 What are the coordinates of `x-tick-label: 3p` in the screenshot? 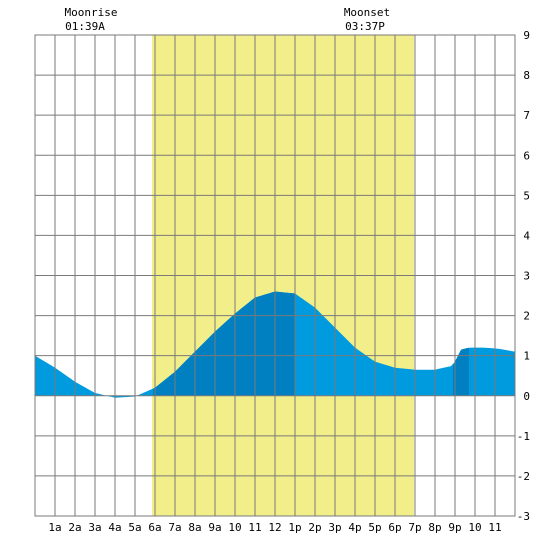 It's located at (334, 527).